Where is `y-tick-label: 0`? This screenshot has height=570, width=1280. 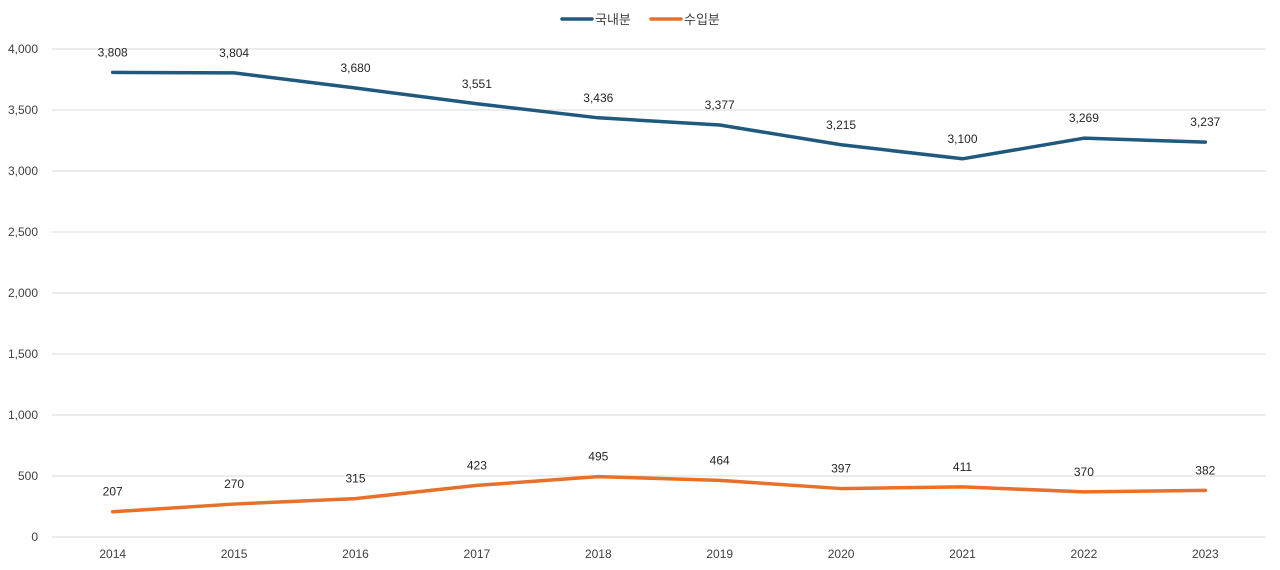 y-tick-label: 0 is located at coordinates (34, 537).